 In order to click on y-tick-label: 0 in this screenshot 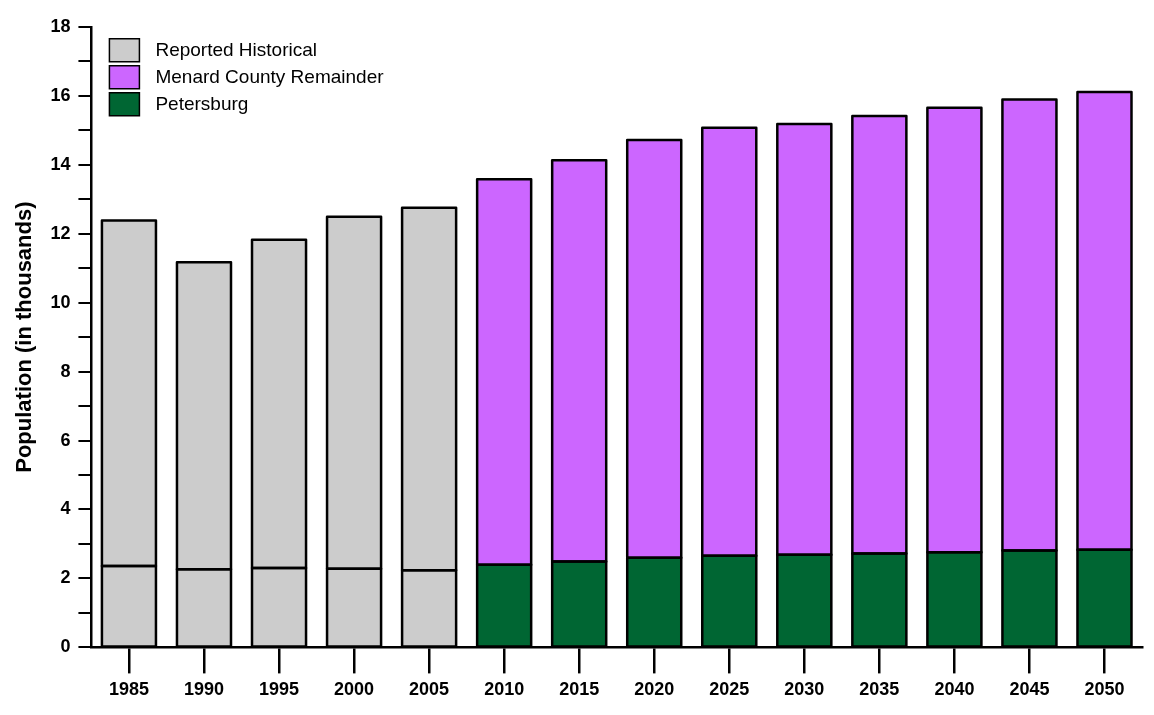, I will do `click(65, 646)`.